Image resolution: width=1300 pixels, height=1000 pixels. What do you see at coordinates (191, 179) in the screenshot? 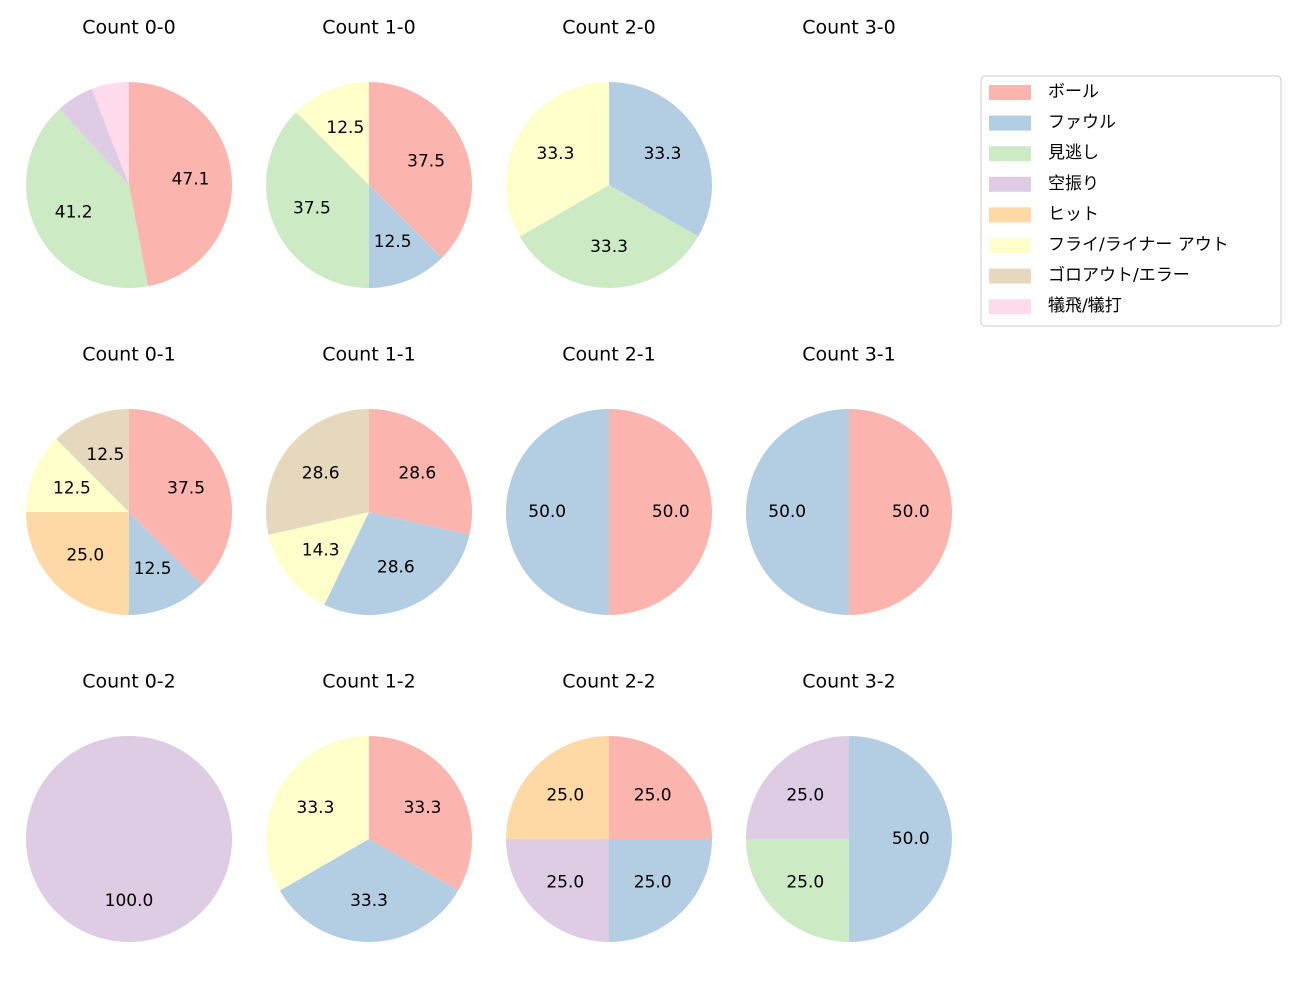
I see `data-label: 47.1` at bounding box center [191, 179].